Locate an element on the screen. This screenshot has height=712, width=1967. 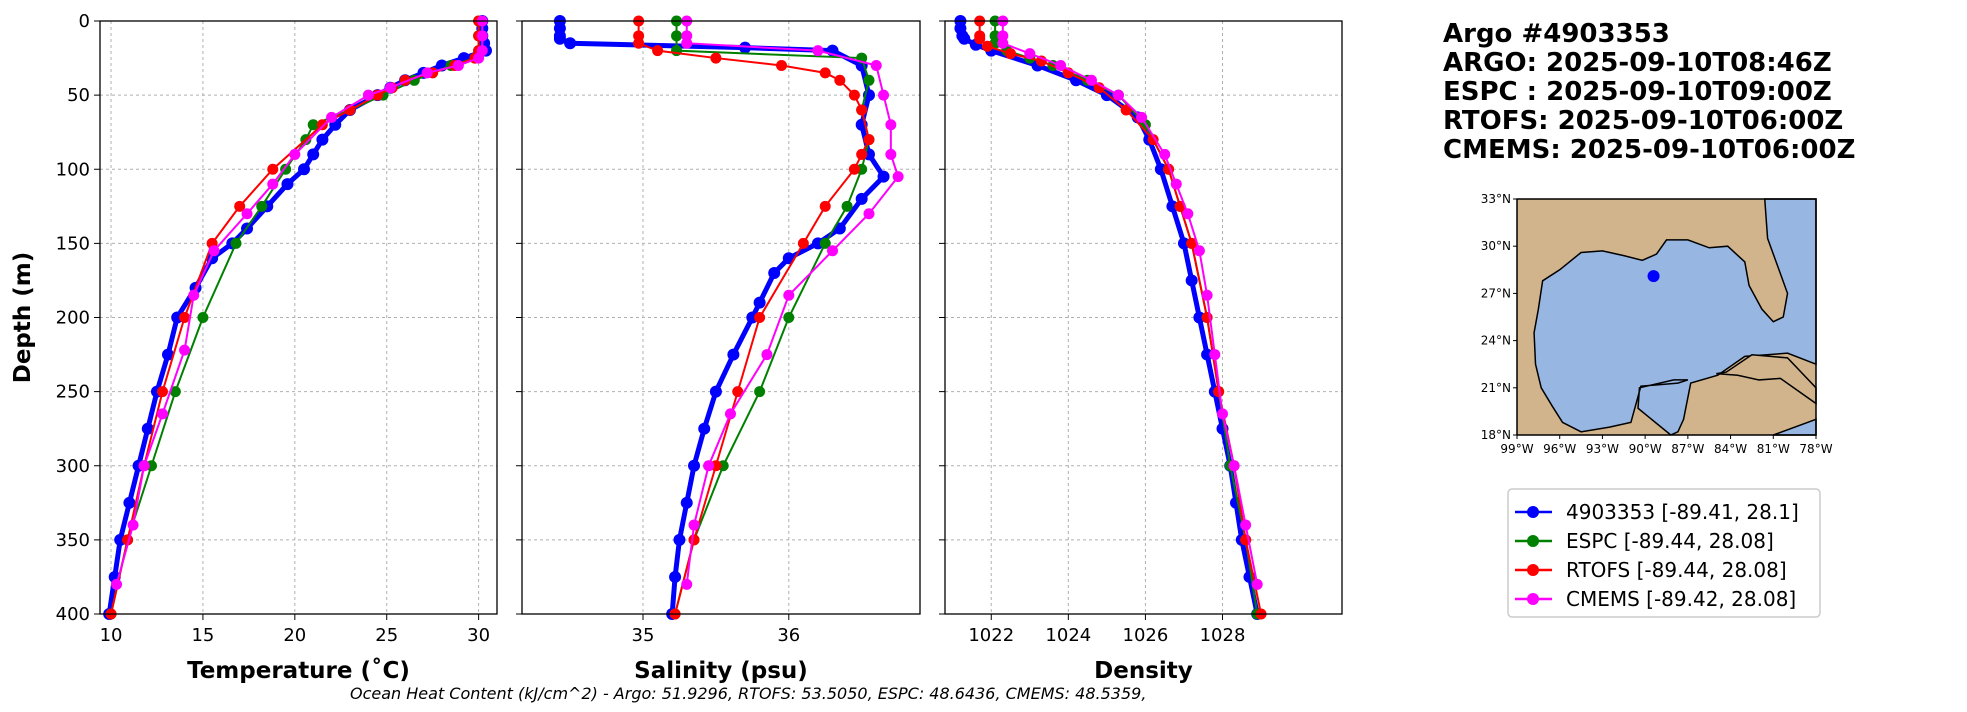
lat-tick-label: 21°N is located at coordinates (1496, 388).